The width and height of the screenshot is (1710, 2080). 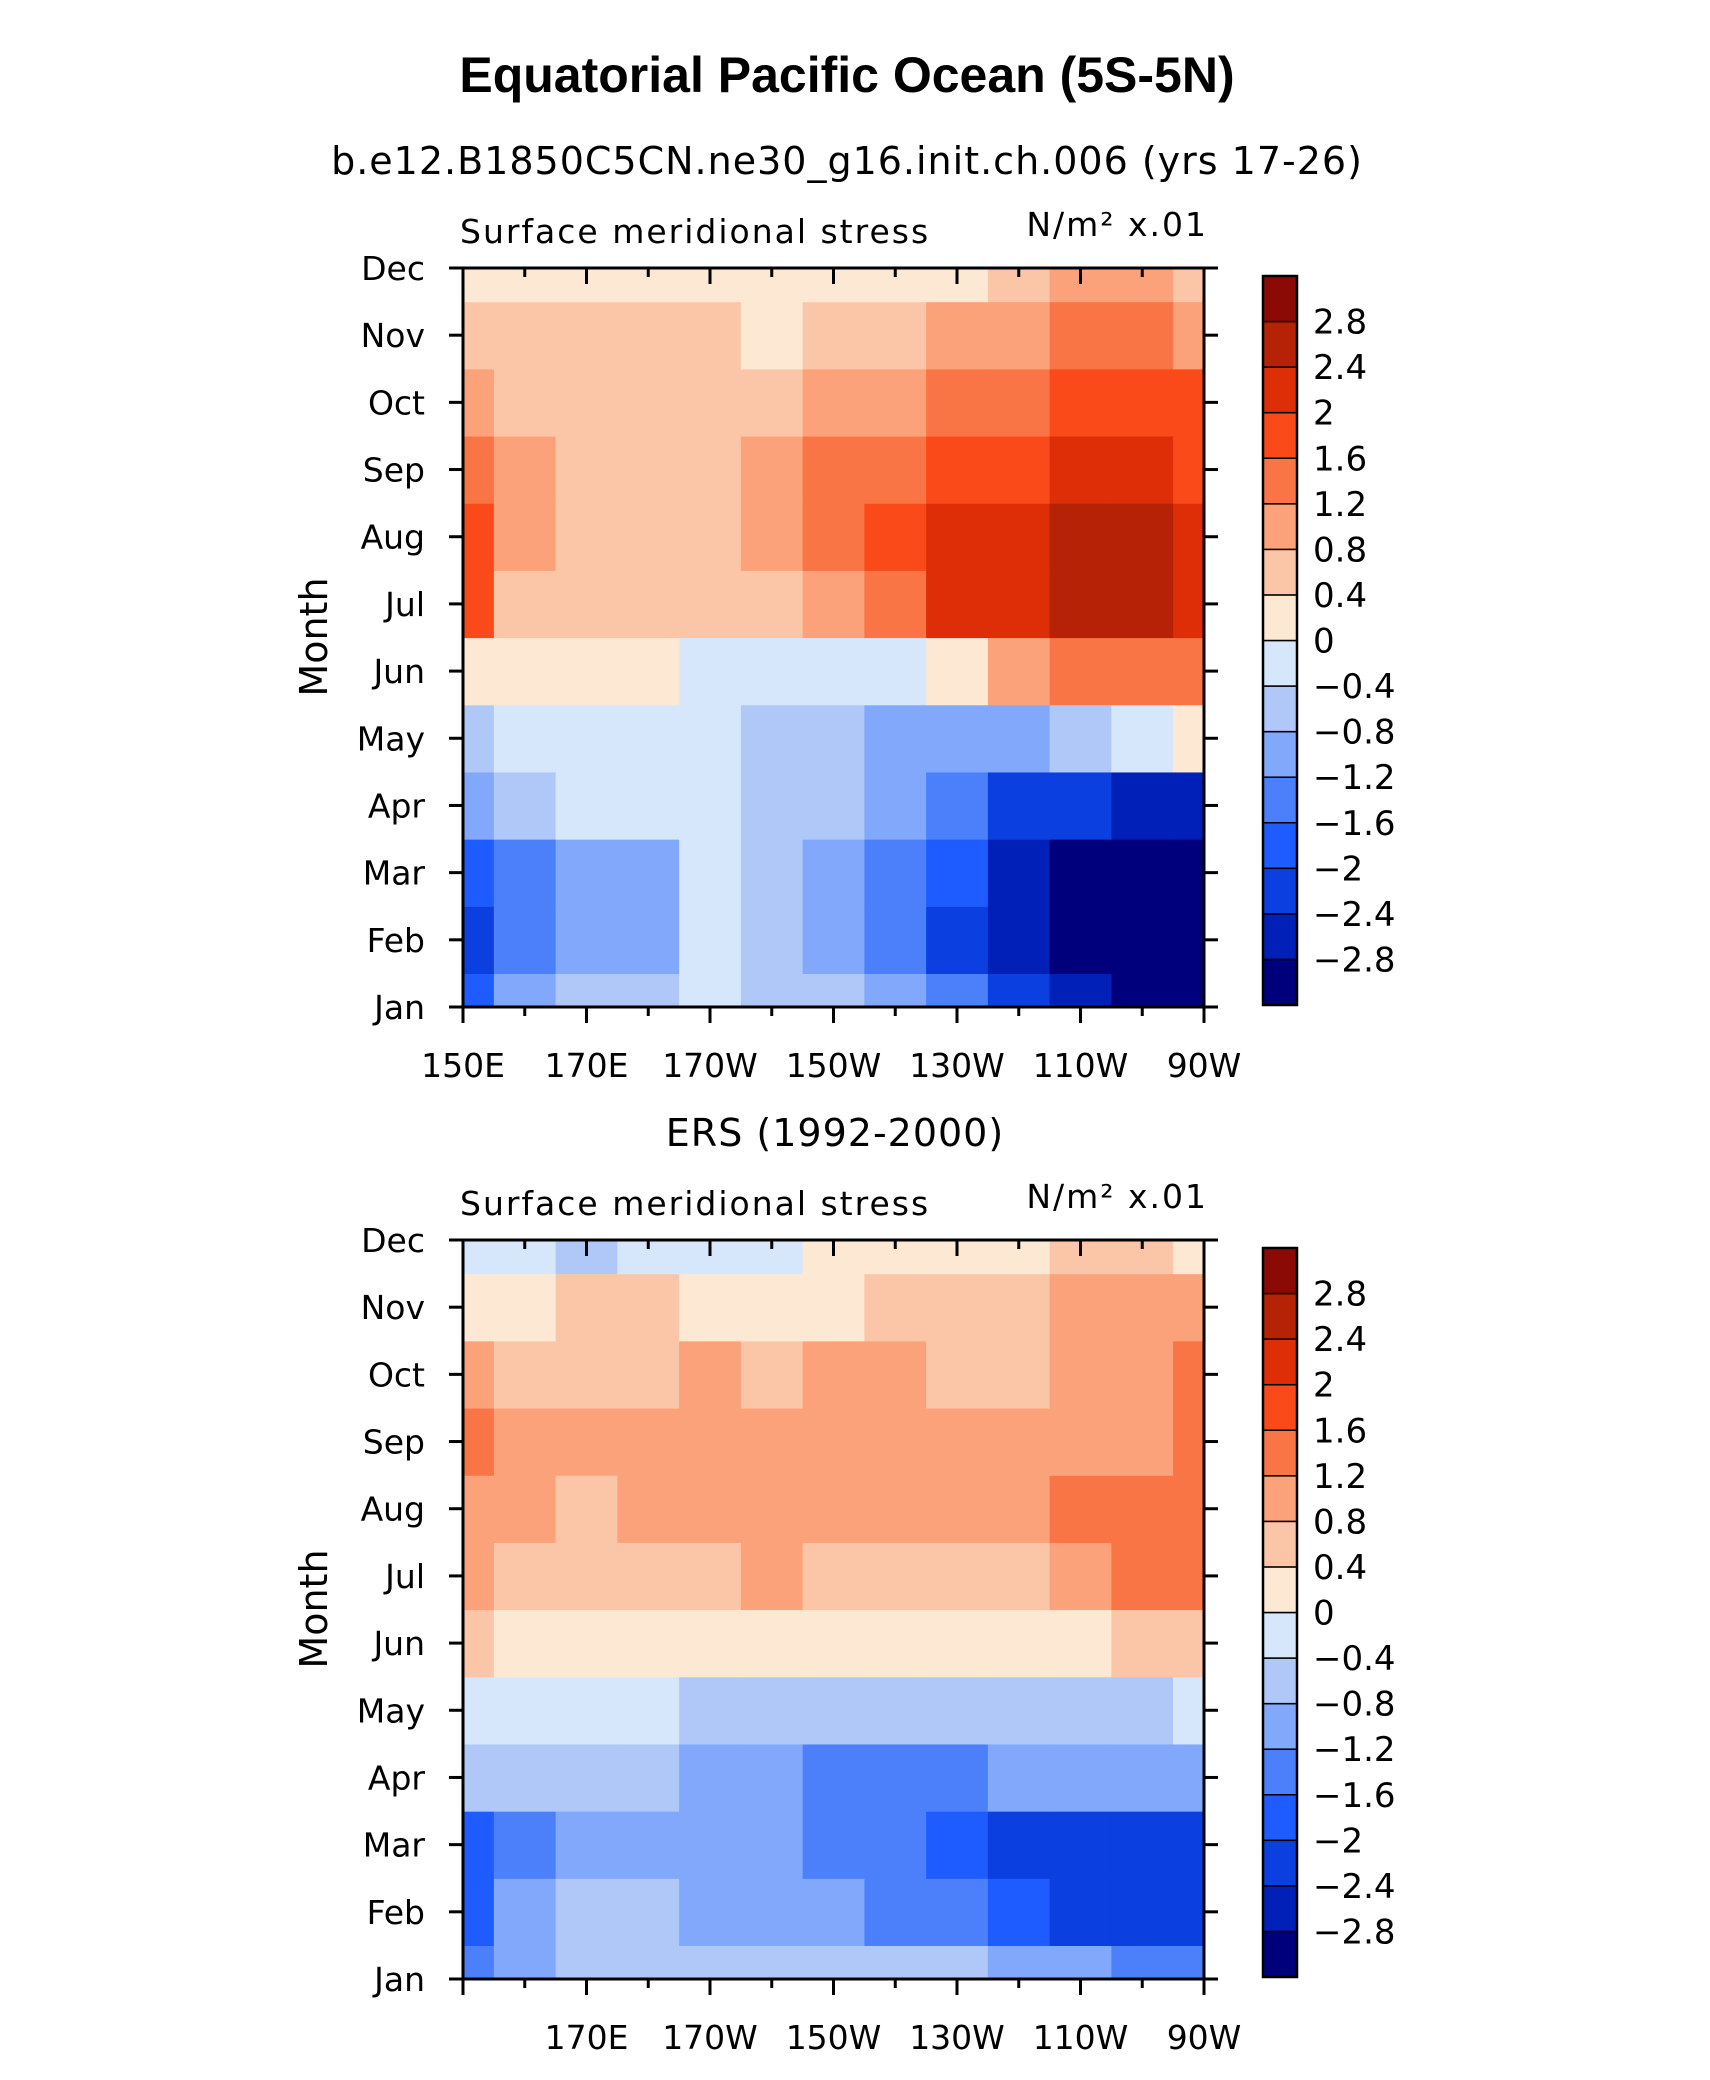 I want to click on colorbar-label: −0.4, so click(x=1354, y=1659).